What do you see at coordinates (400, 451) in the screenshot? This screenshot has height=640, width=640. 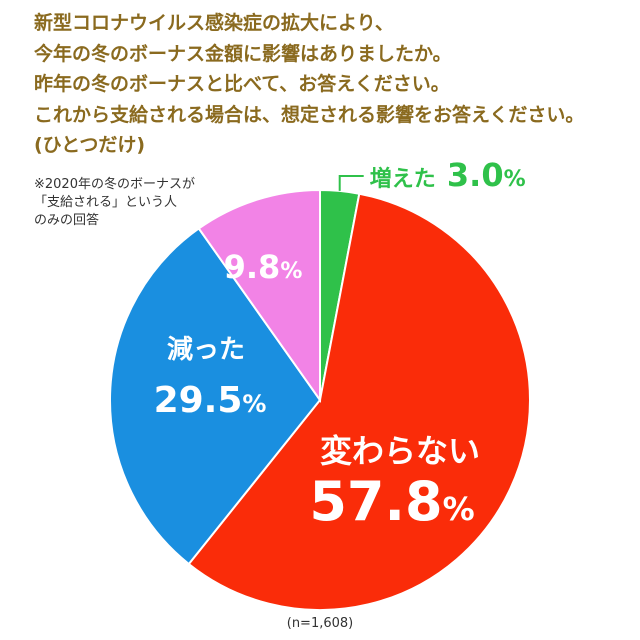 I see `slice-2-name: 変わらない` at bounding box center [400, 451].